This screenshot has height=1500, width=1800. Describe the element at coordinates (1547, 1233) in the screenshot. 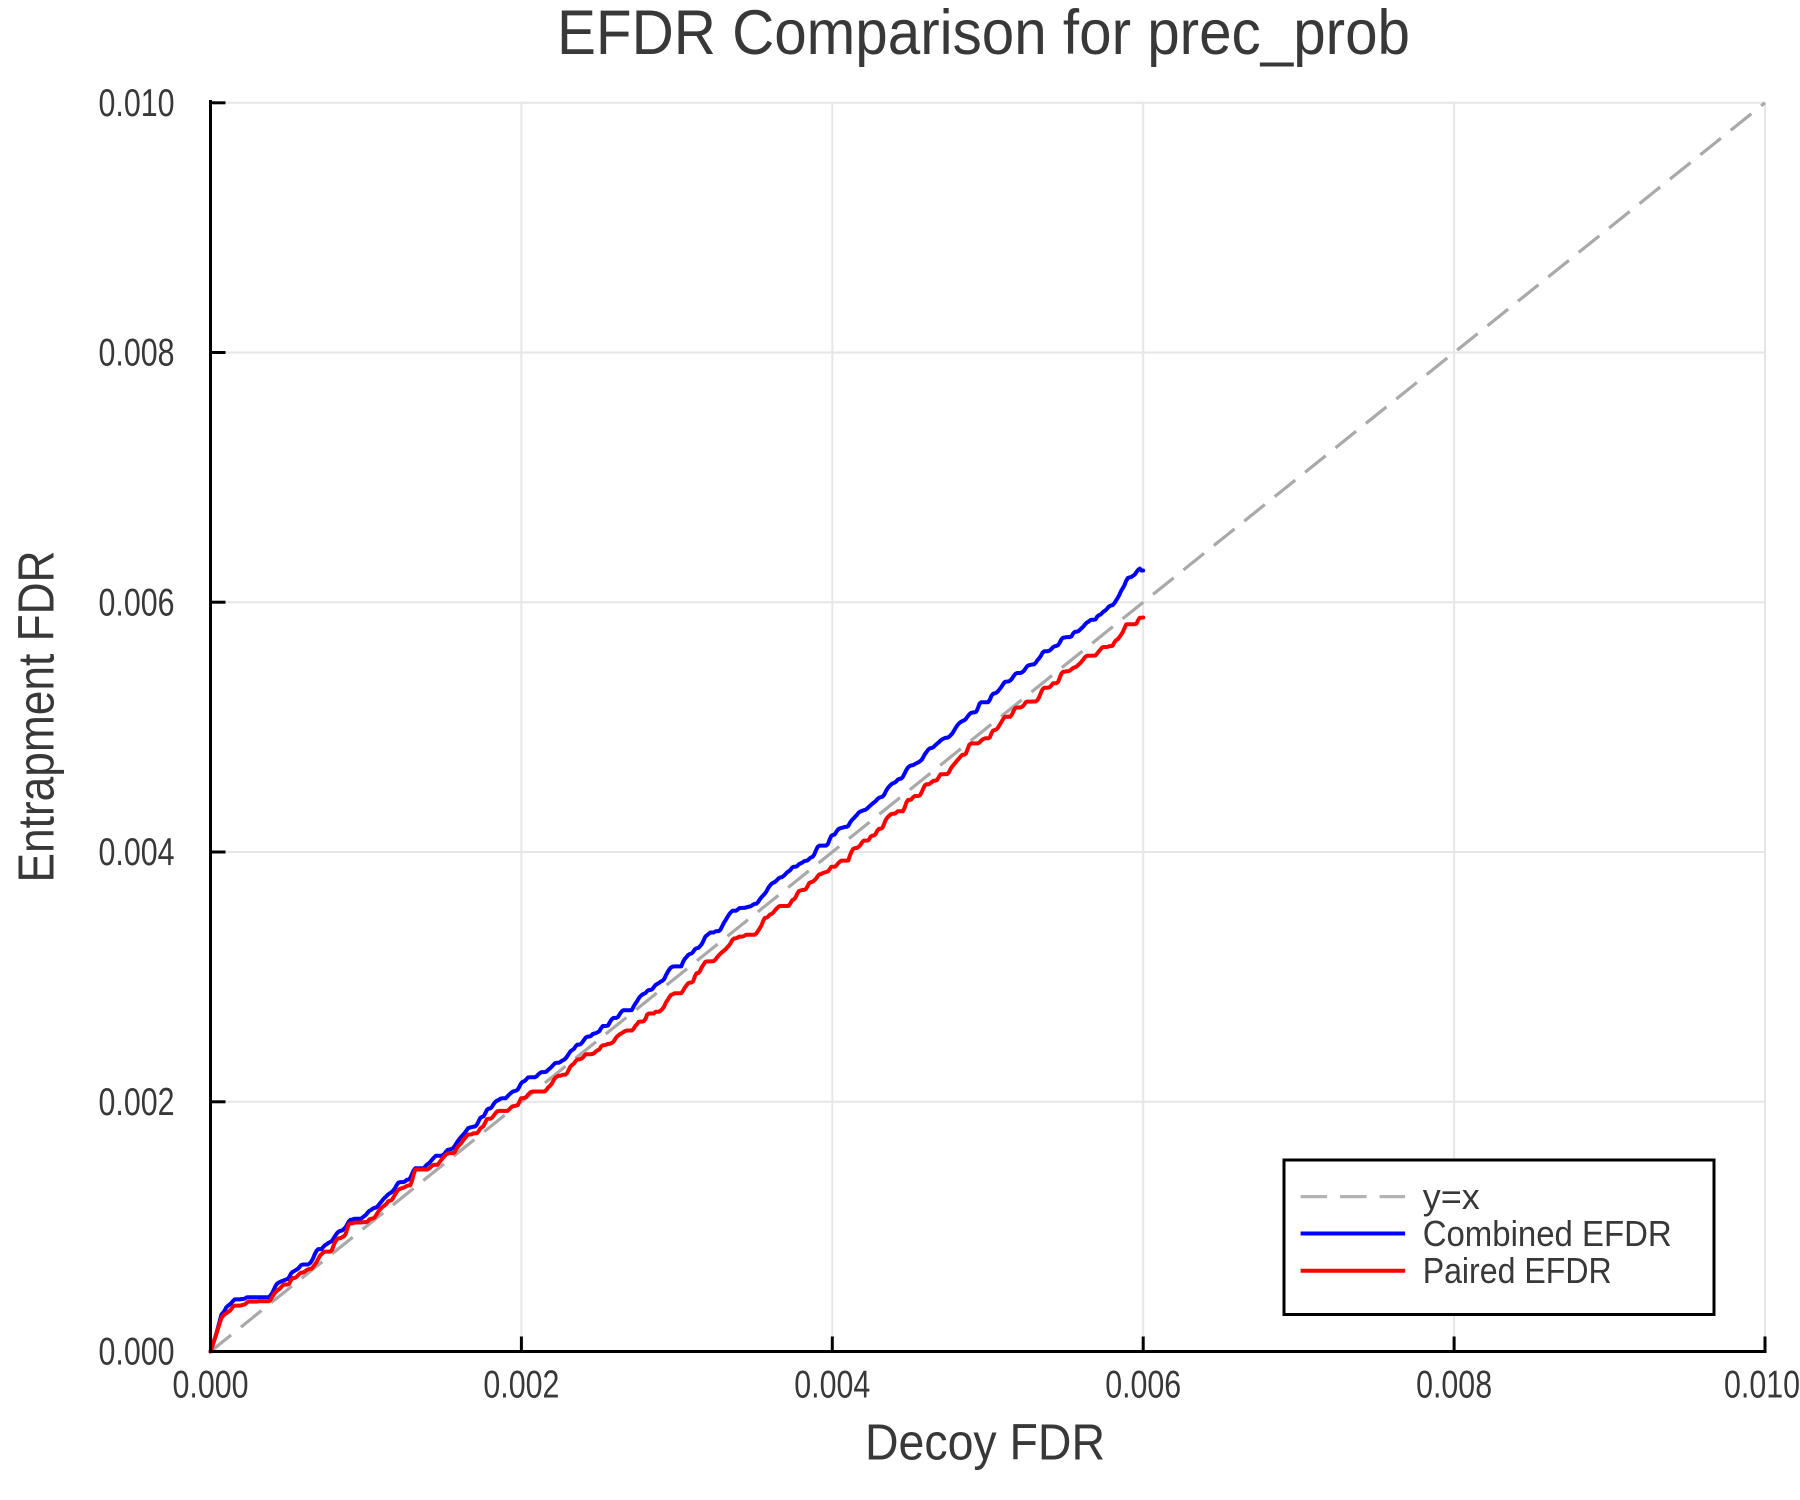

I see `svg-text: Combined EFDR` at that location.